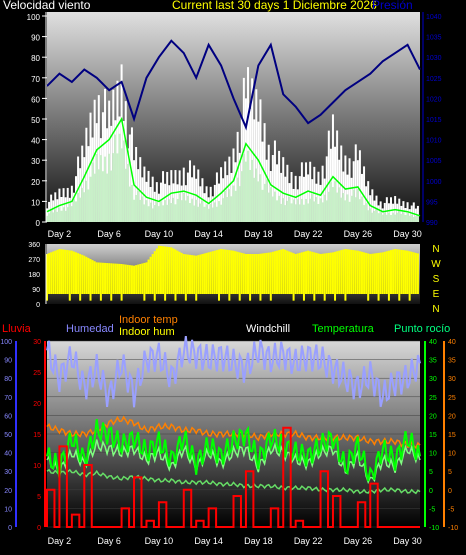 The image size is (466, 555). Describe the element at coordinates (452, 379) in the screenshot. I see `indoor-tick-label: 30` at that location.